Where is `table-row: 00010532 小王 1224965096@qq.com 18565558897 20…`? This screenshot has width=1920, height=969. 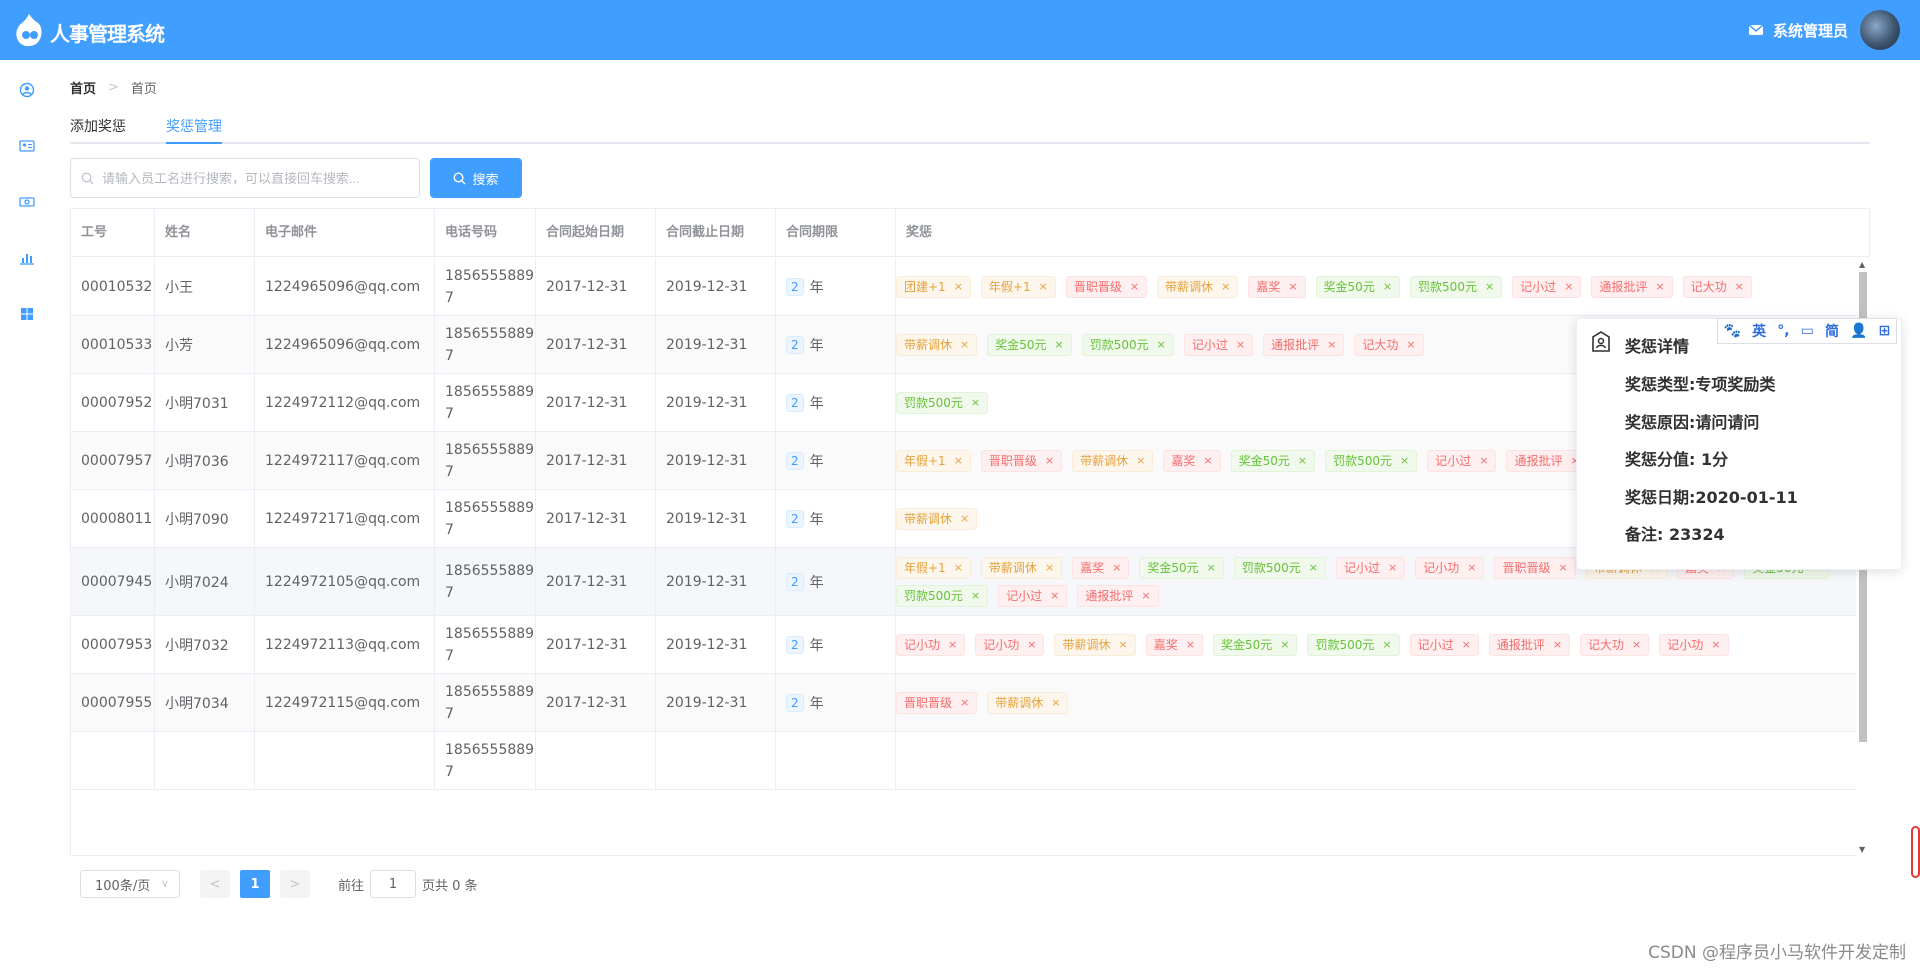
table-row: 00010532 小王 1224965096@qq.com 18565558897 20… is located at coordinates (964, 287).